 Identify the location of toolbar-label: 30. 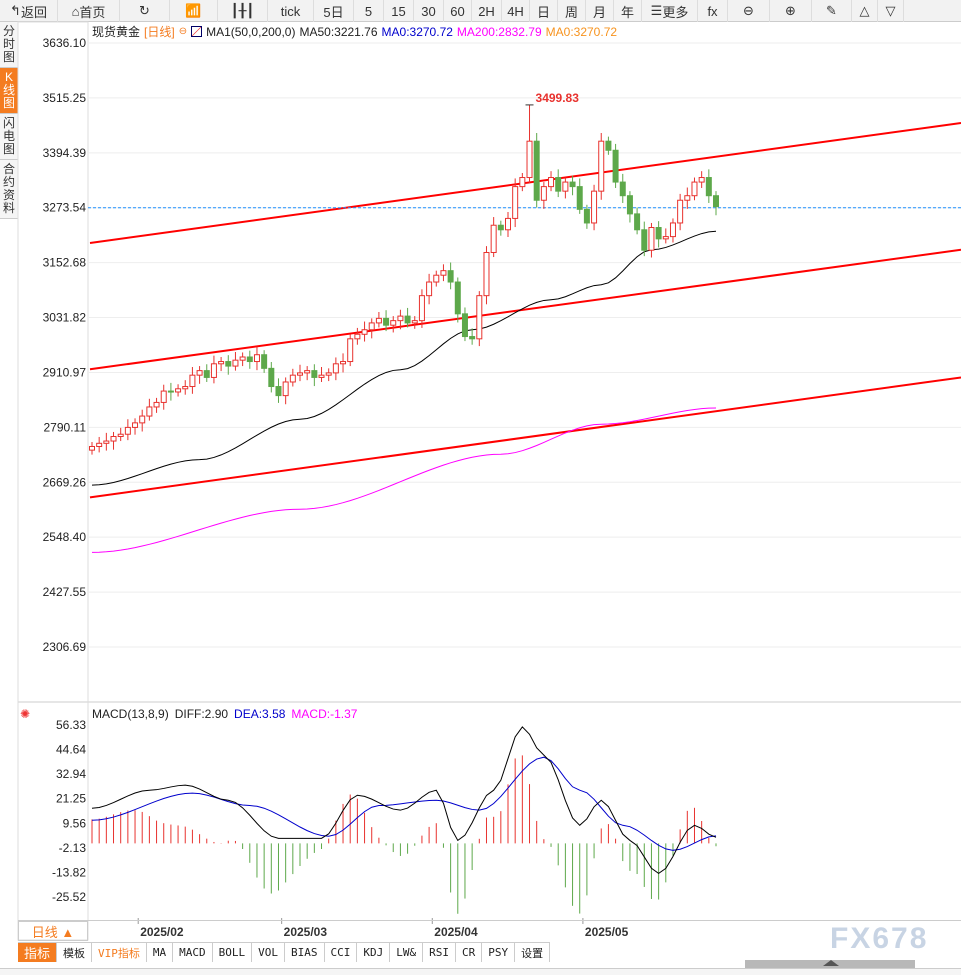
(428, 11).